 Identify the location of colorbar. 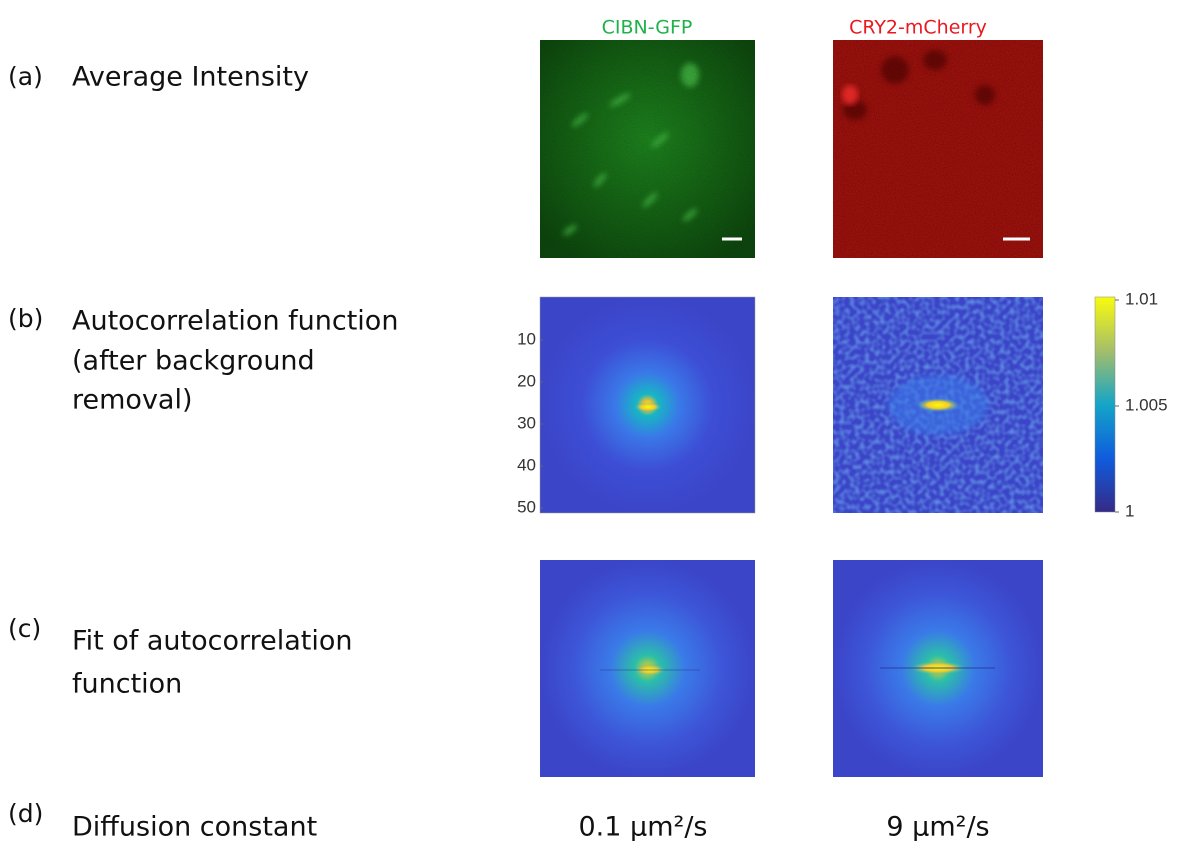
(1105, 404).